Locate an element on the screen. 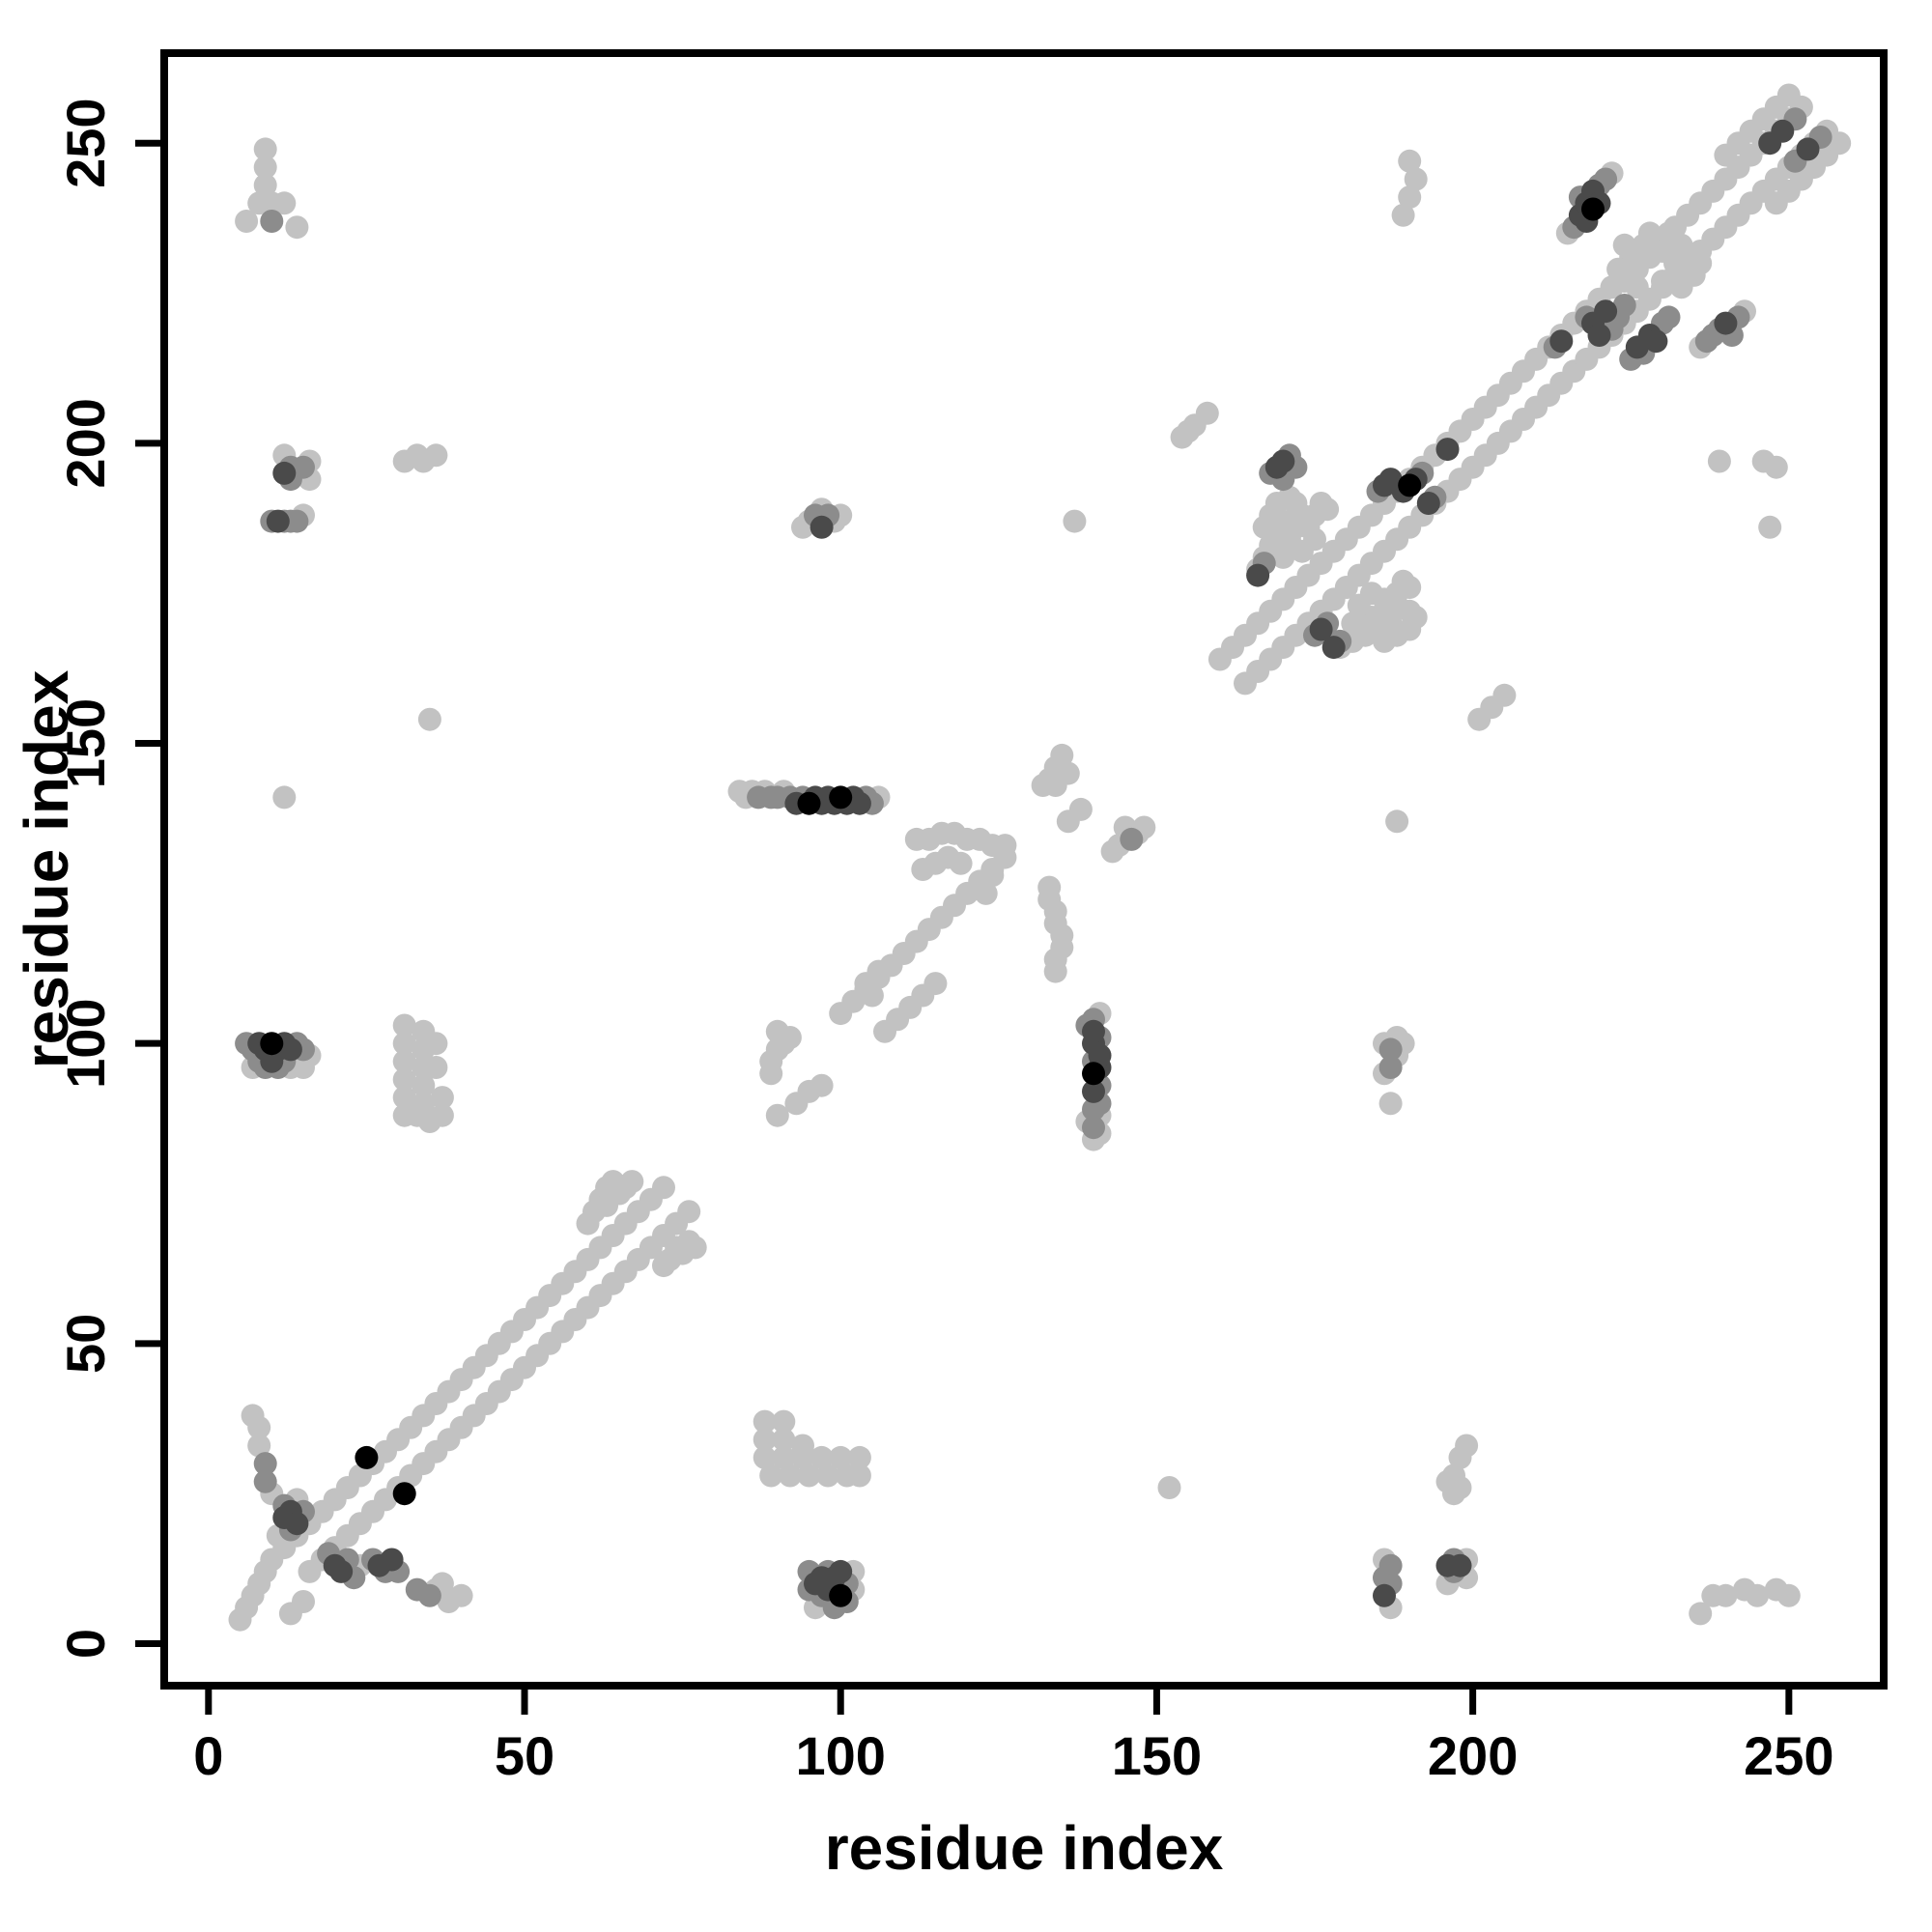  x-tick-label: 50 is located at coordinates (524, 1755).